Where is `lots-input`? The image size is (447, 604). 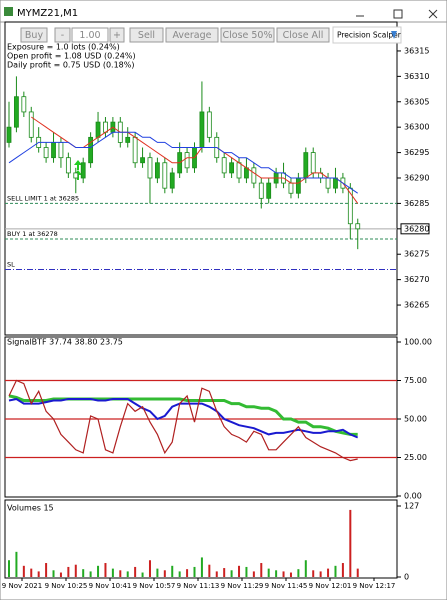 lots-input is located at coordinates (90, 35).